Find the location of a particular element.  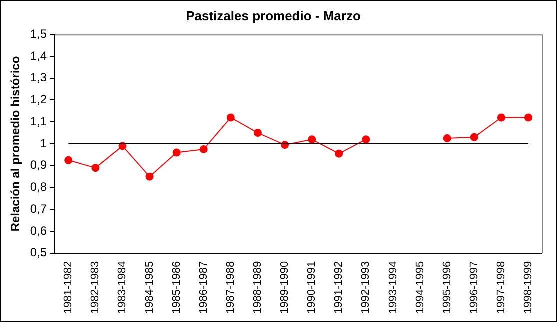

y-tick-label: 1,5 is located at coordinates (39, 33).